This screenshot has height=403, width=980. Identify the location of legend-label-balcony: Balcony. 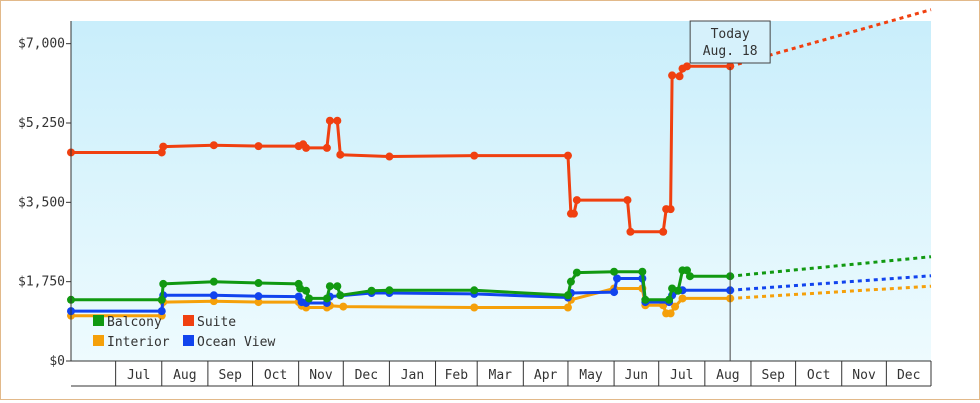
(134, 322).